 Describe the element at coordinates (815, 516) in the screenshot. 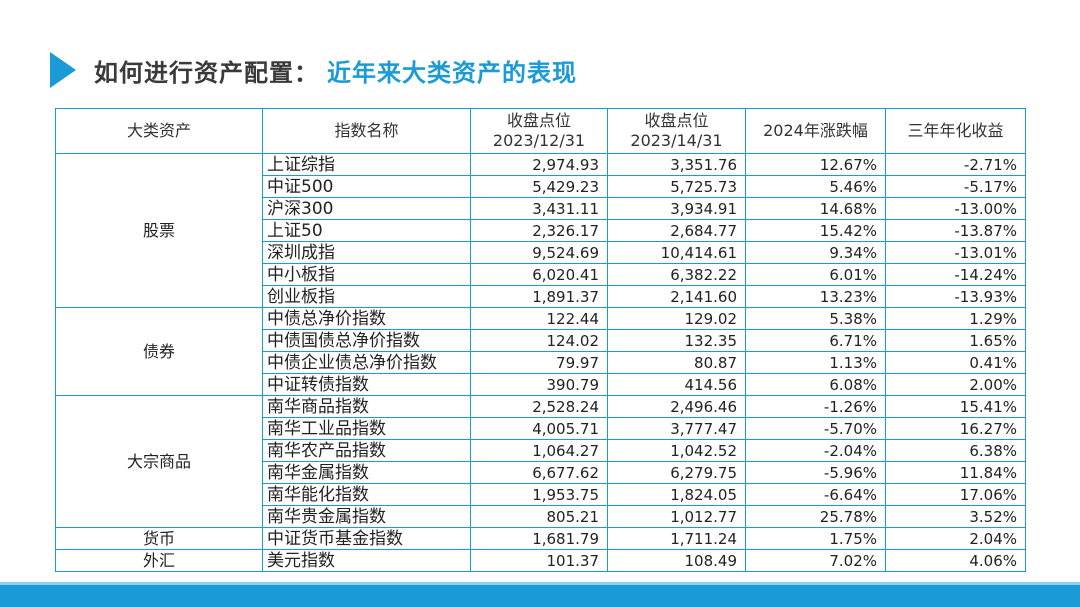

I see `change-2024-cell: 25.78%` at that location.